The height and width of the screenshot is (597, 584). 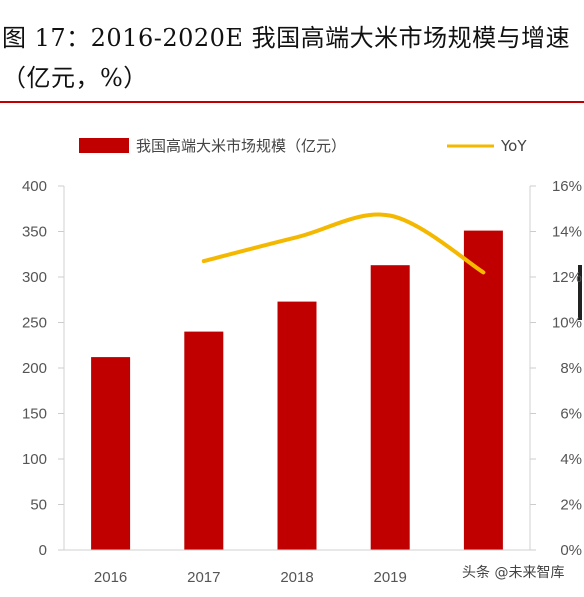 I want to click on left-tick-label: 50, so click(x=38, y=505).